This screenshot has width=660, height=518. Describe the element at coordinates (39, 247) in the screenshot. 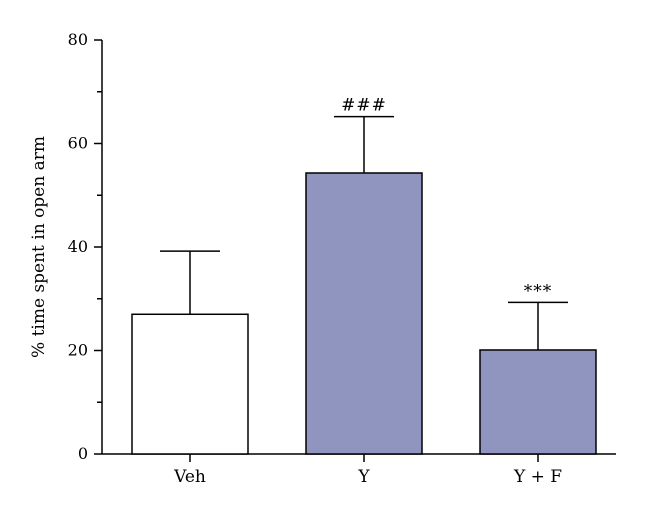

I see `y-axis-label: % time spent in open arm` at that location.